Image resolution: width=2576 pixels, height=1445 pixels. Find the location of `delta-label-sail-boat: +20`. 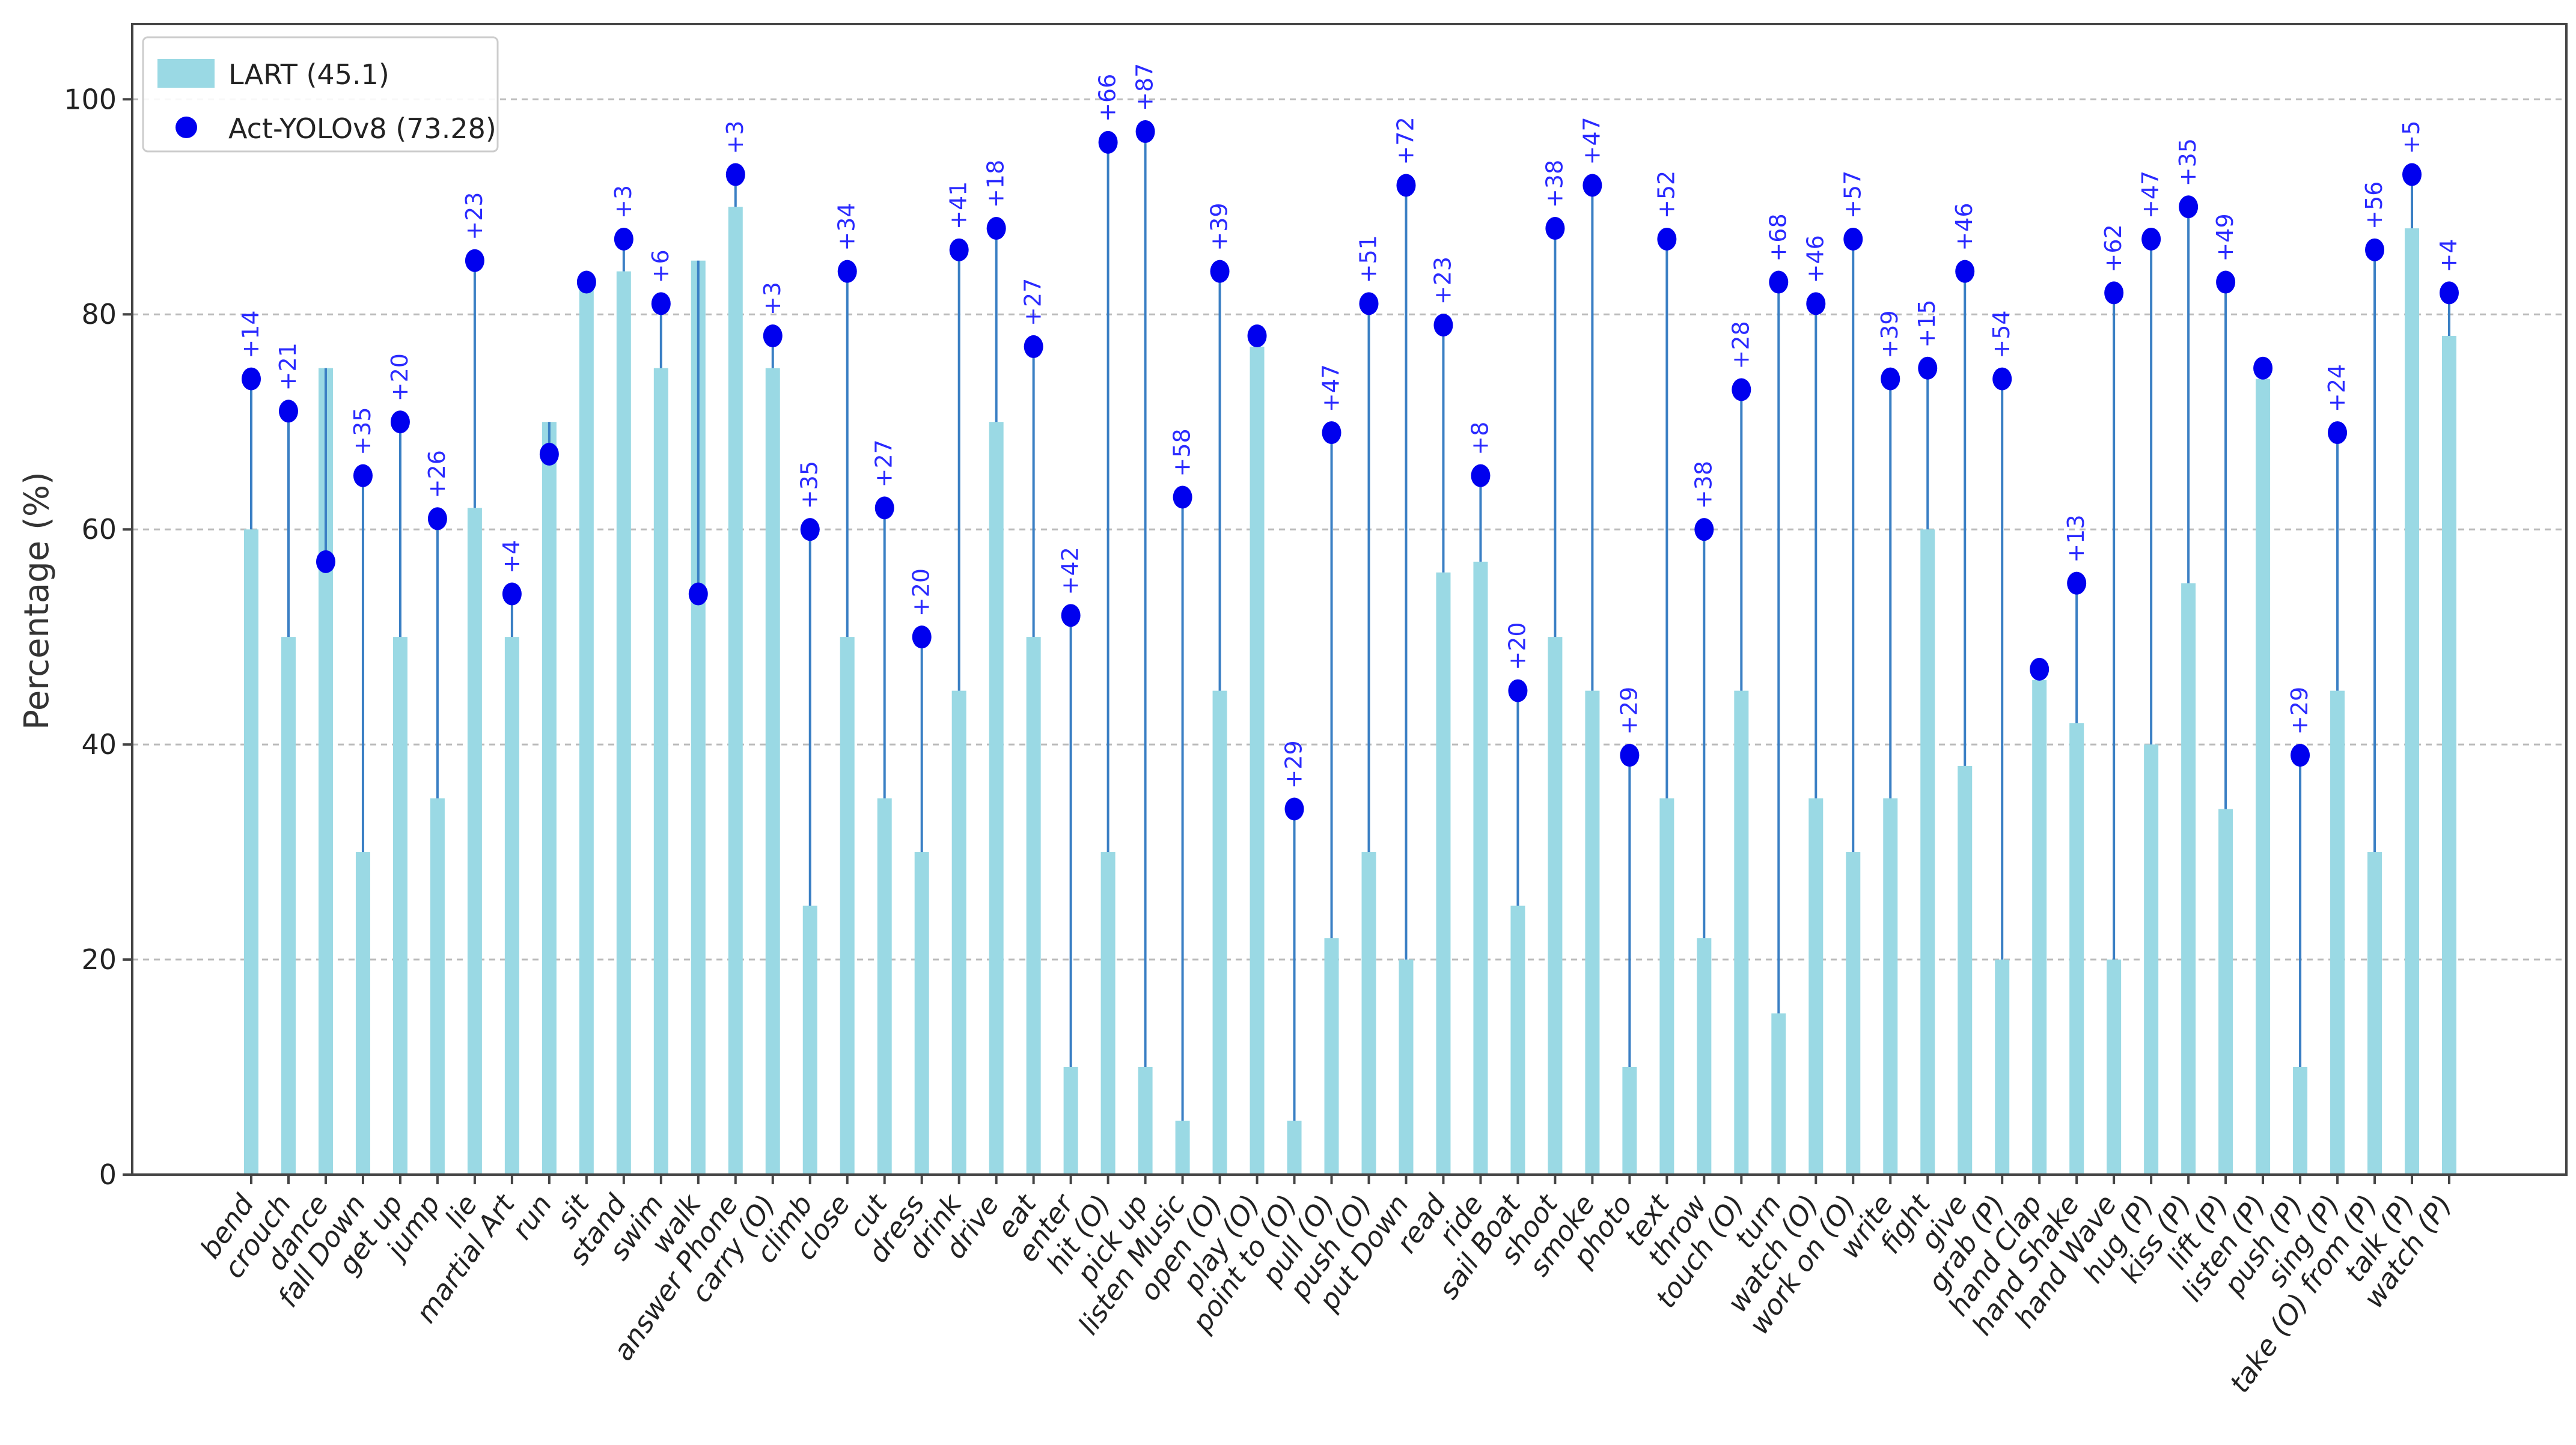

delta-label-sail-boat: +20 is located at coordinates (1517, 646).